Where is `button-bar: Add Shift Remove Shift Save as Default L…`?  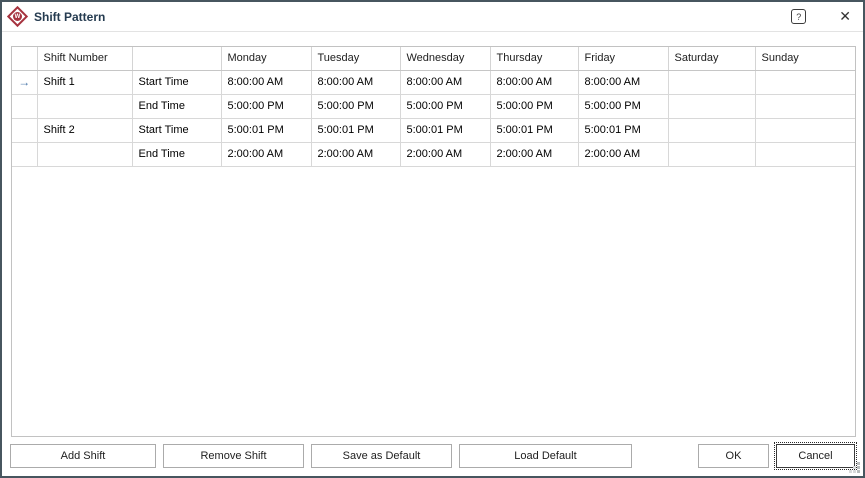
button-bar: Add Shift Remove Shift Save as Default L… is located at coordinates (433, 456).